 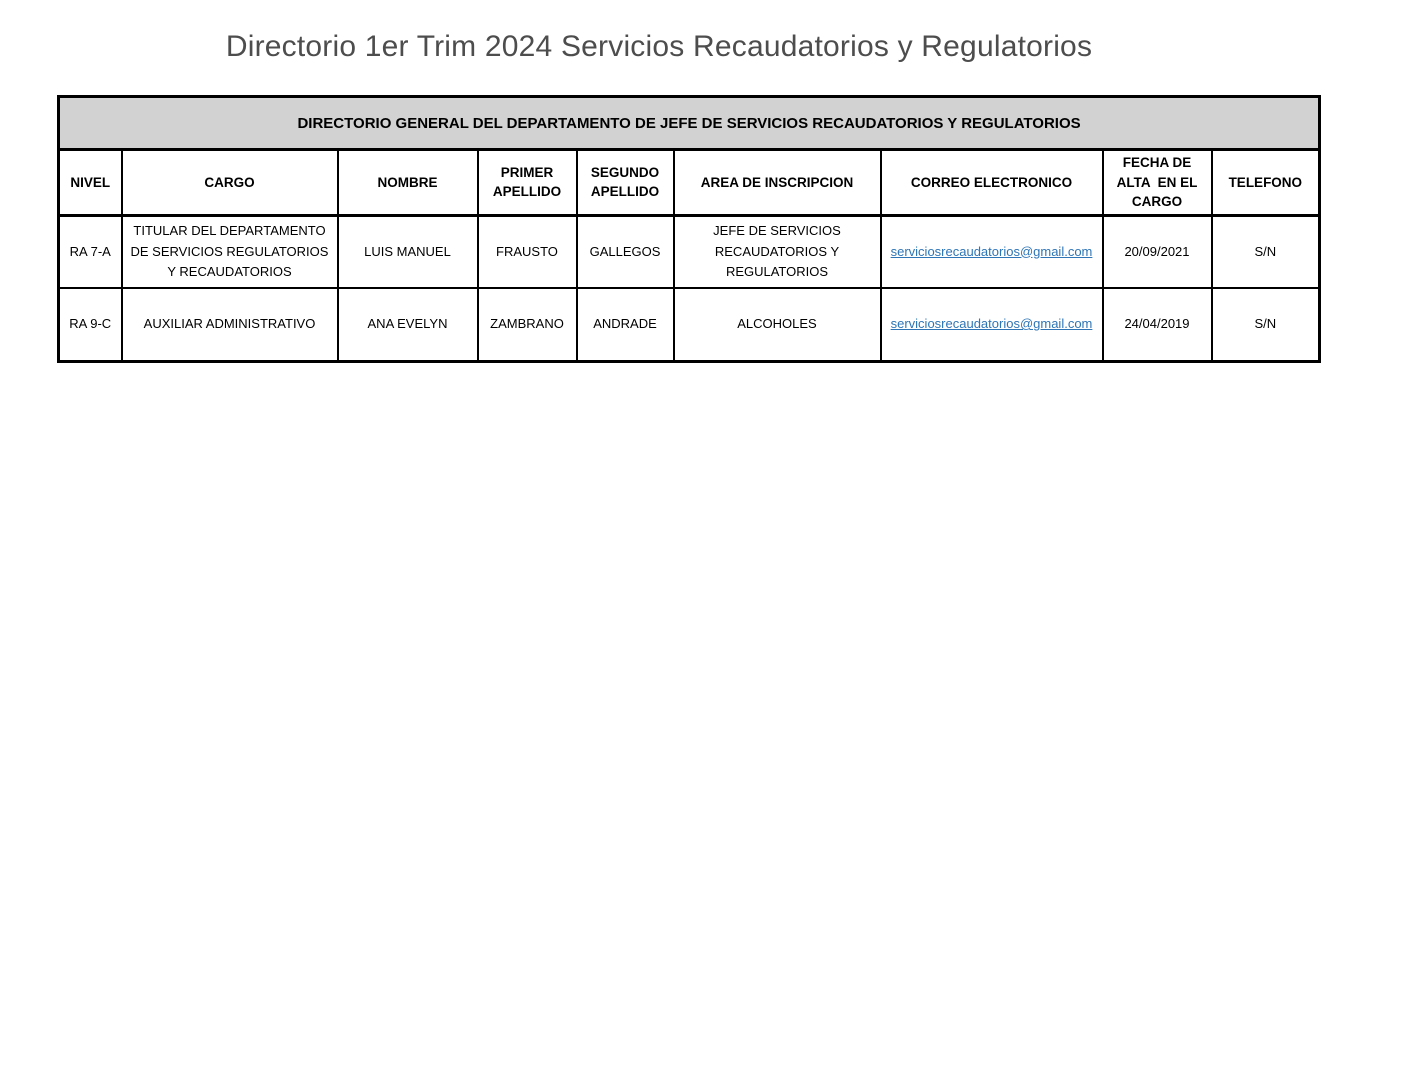 I want to click on column-header-correo-electronico: CORREO ELECTRONICO, so click(x=991, y=182).